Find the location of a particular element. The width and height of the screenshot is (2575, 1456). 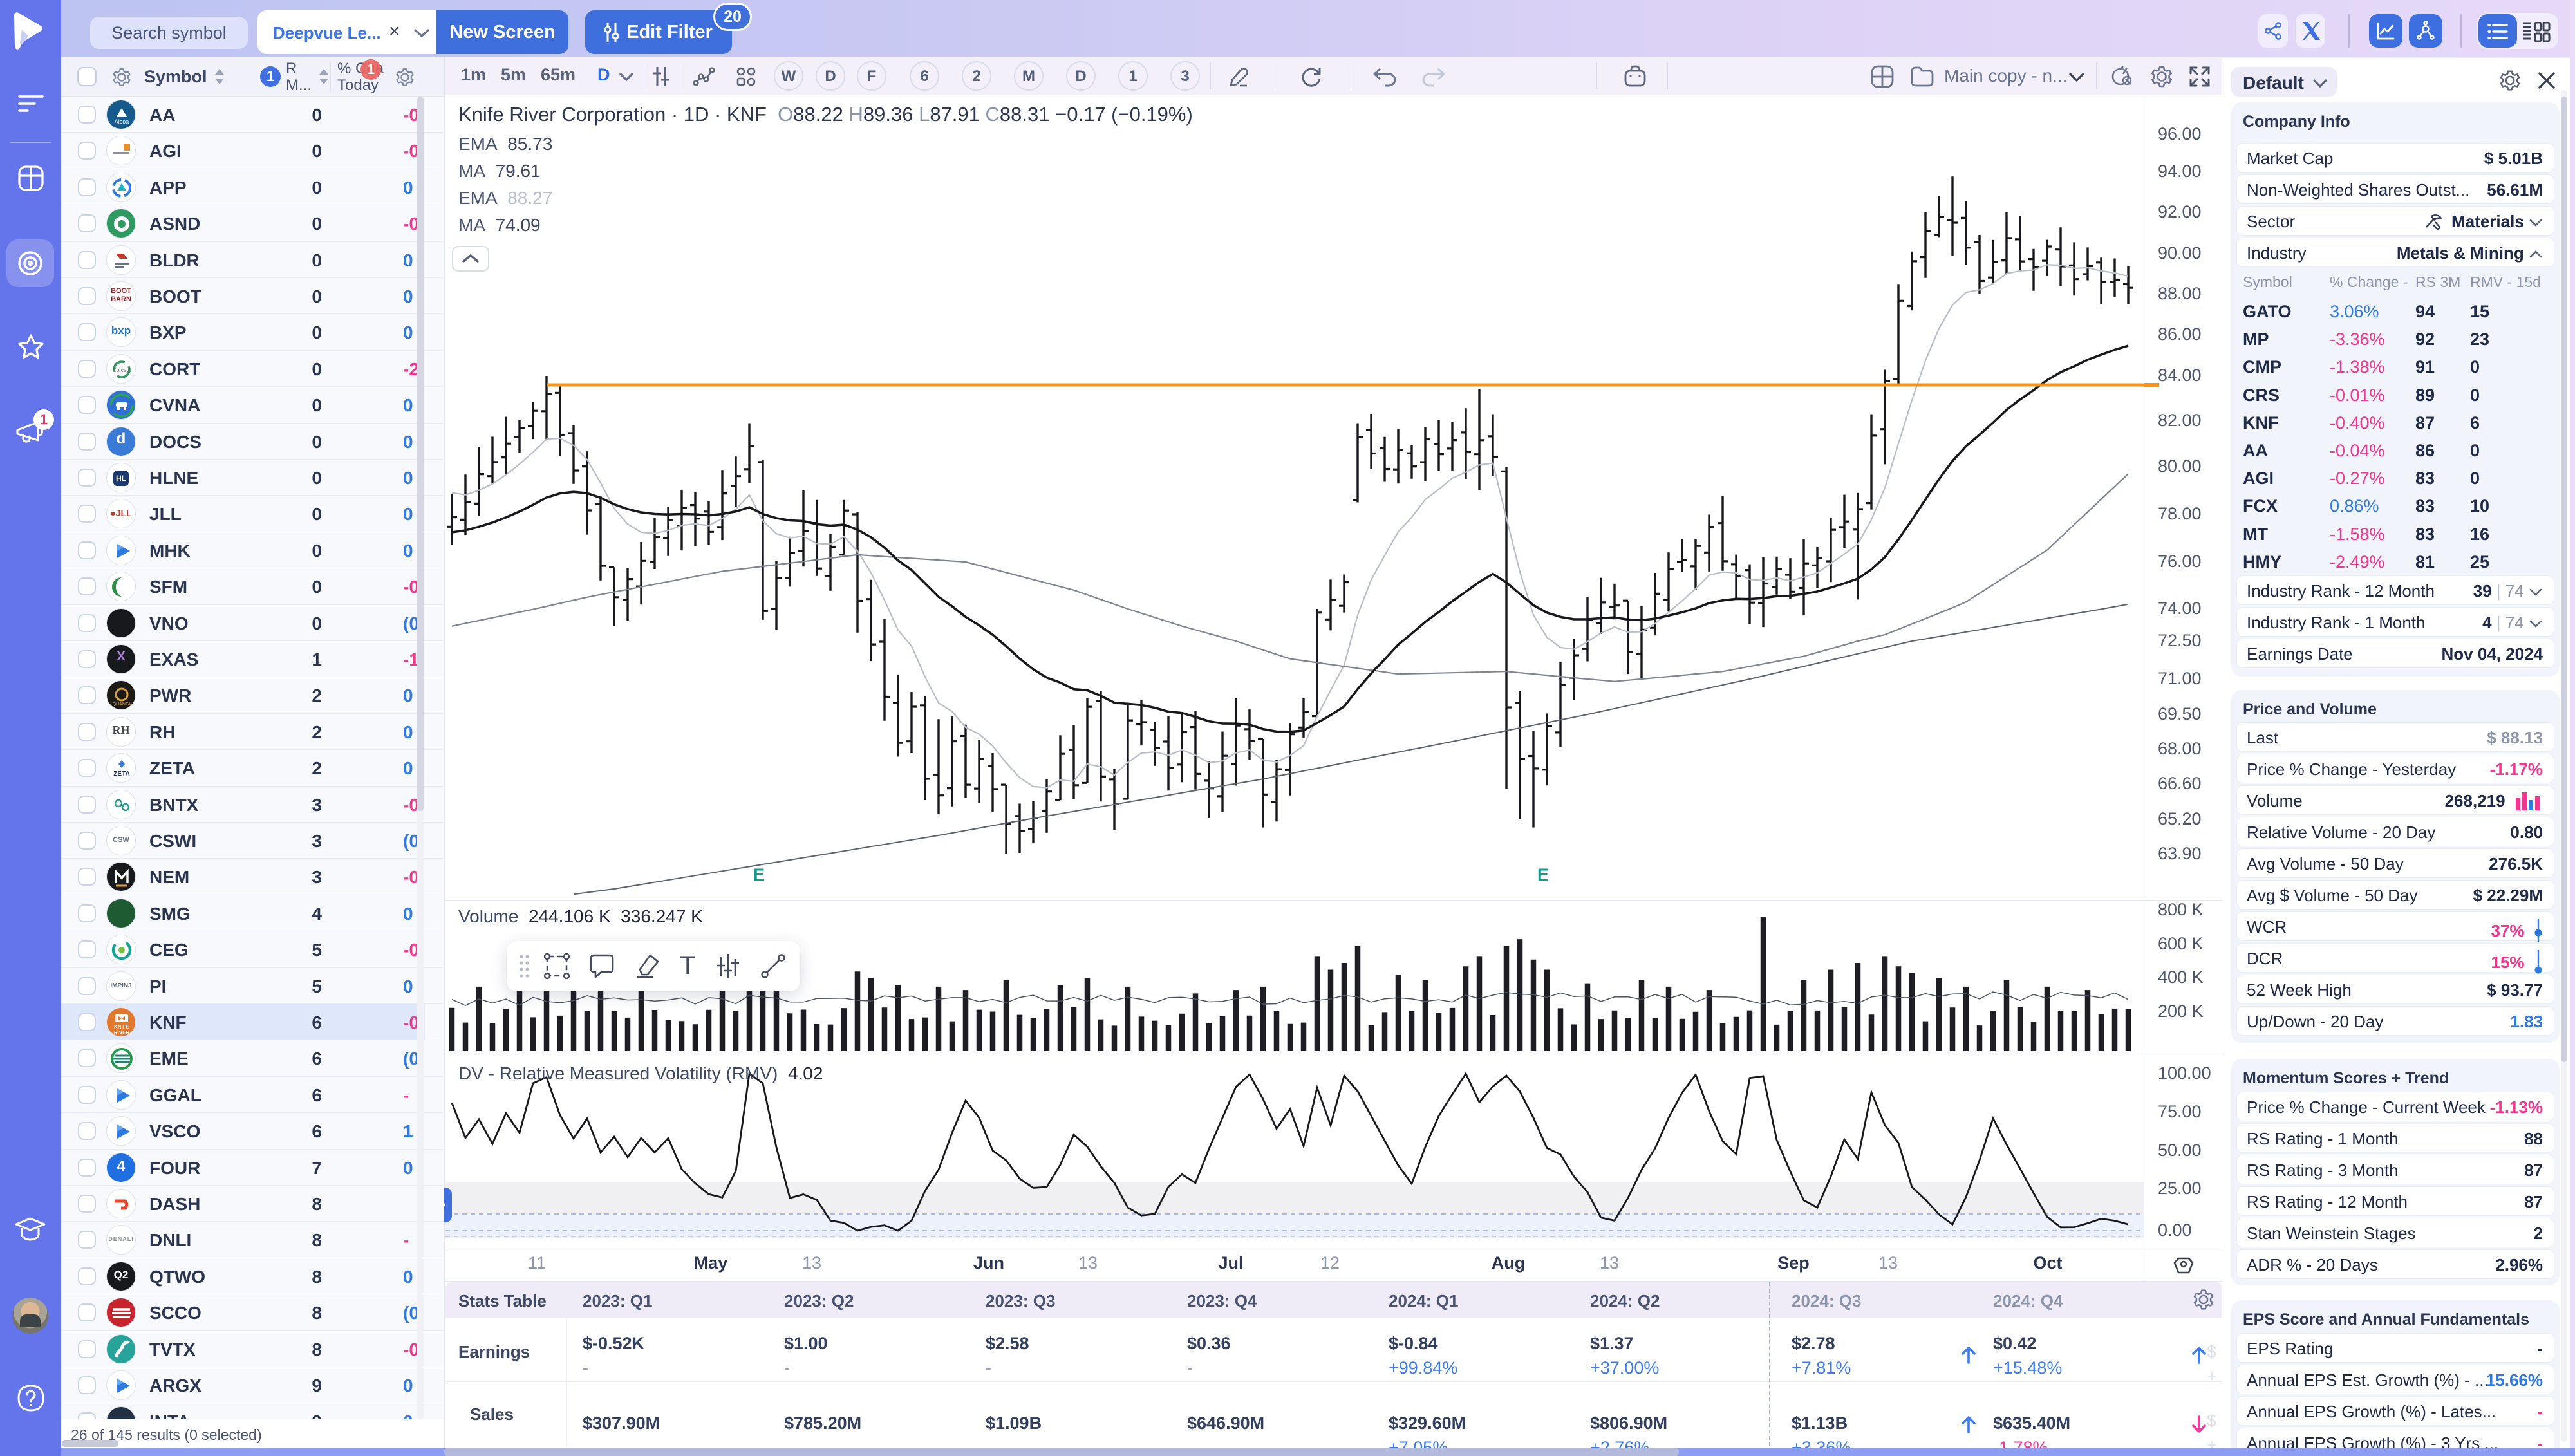

svg-text: Corcept is located at coordinates (122, 370).